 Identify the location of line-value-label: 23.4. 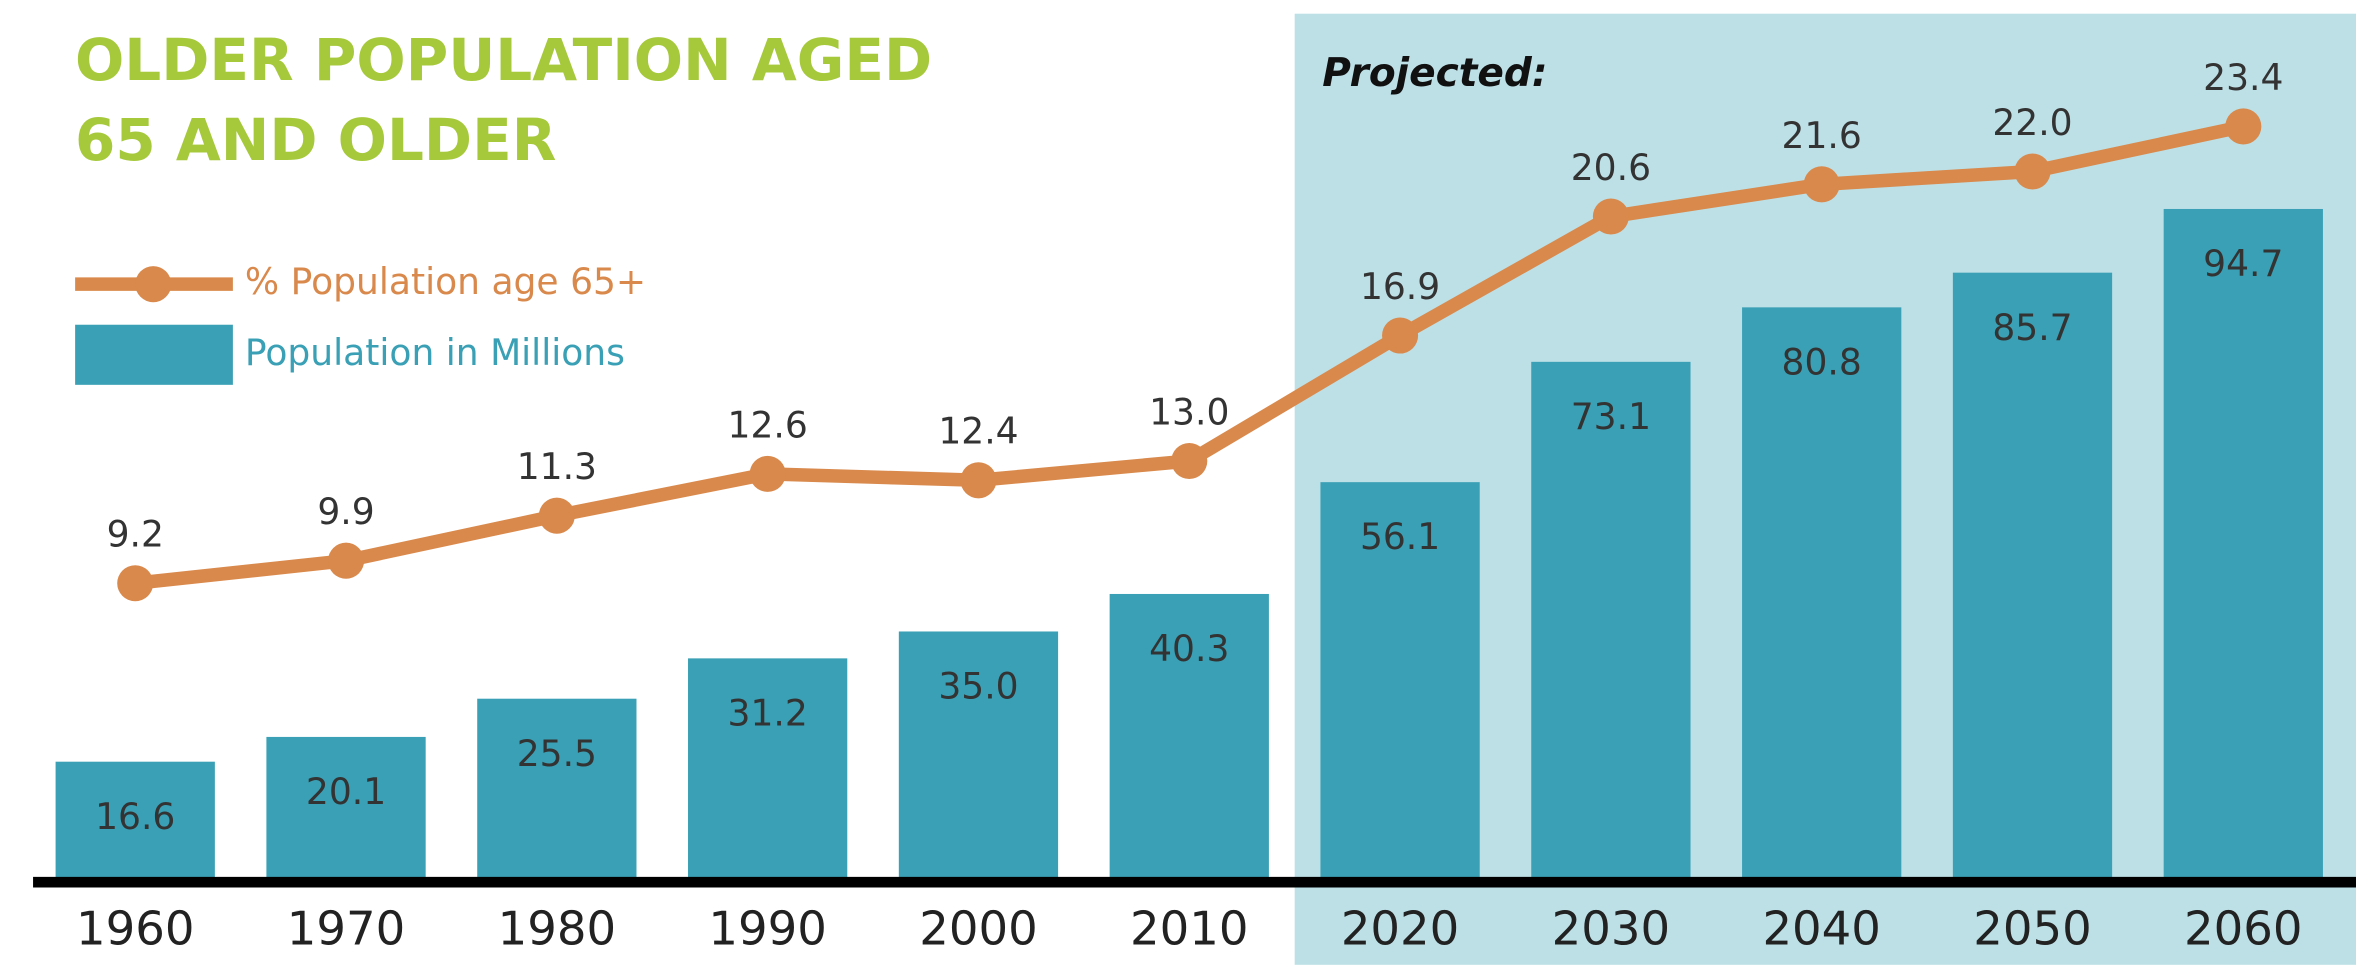
(2243, 78).